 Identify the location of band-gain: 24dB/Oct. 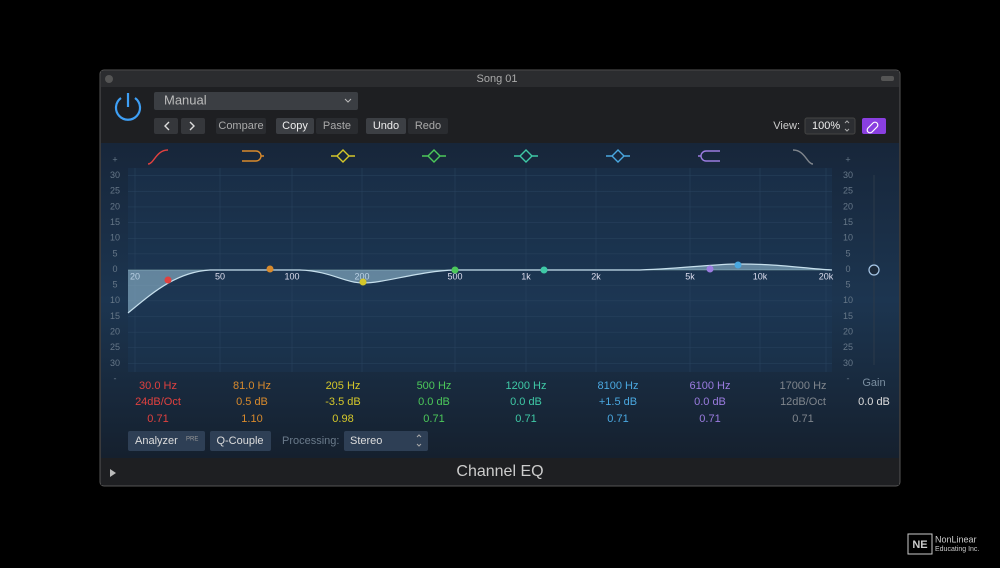
(158, 402).